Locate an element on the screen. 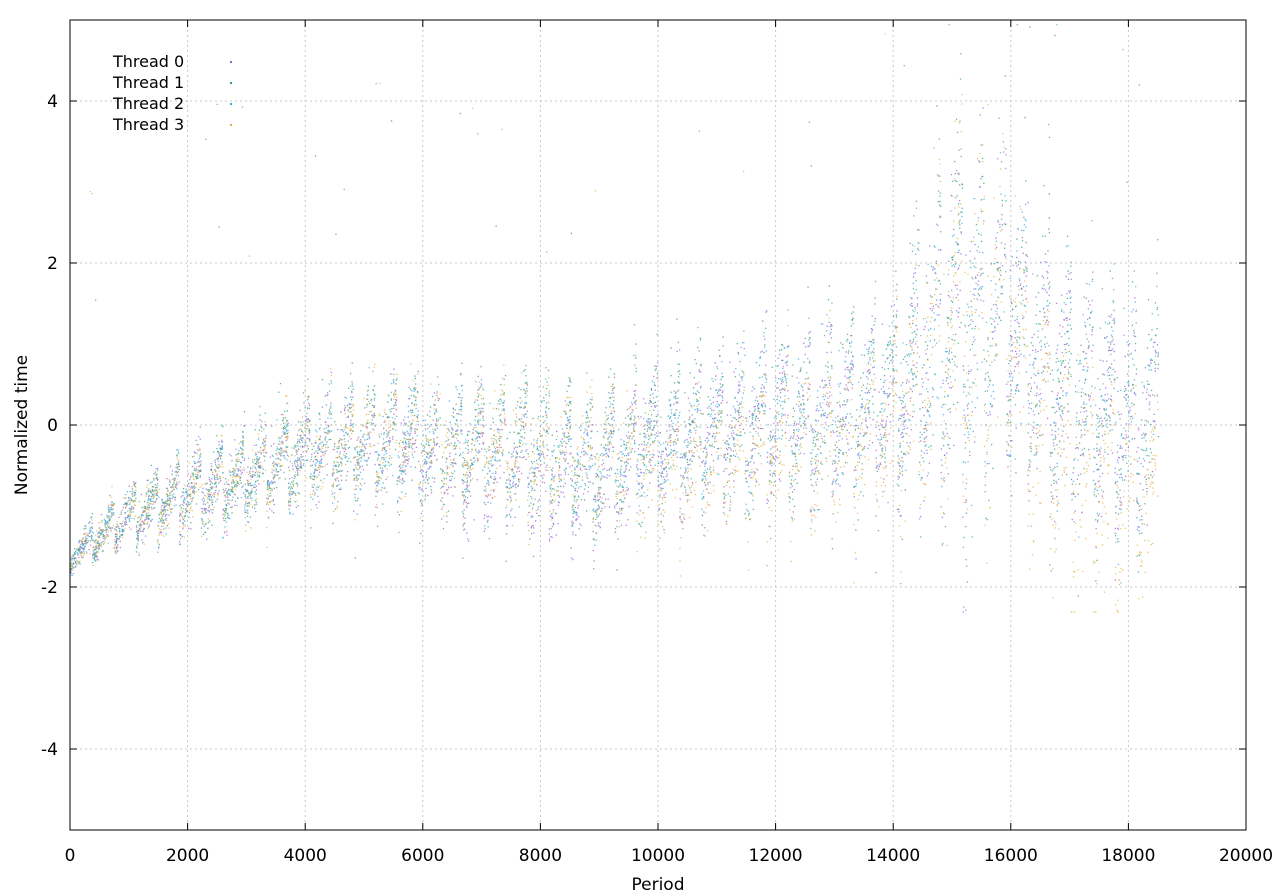  y-tick-label: 4 is located at coordinates (52, 102).